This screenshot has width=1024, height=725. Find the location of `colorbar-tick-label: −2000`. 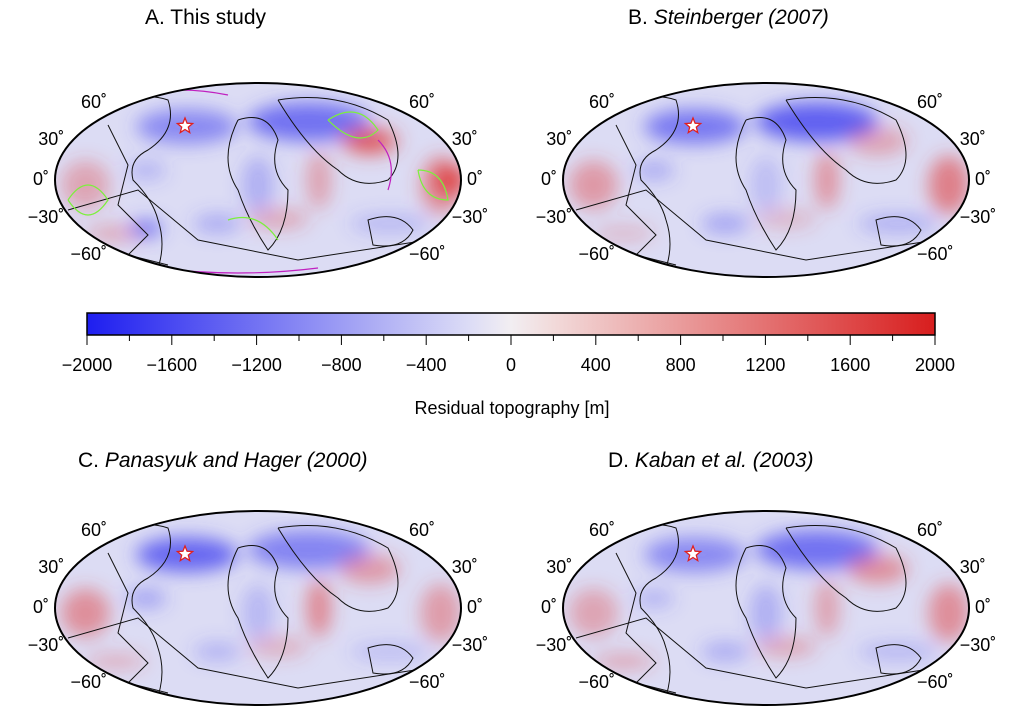

colorbar-tick-label: −2000 is located at coordinates (87, 365).